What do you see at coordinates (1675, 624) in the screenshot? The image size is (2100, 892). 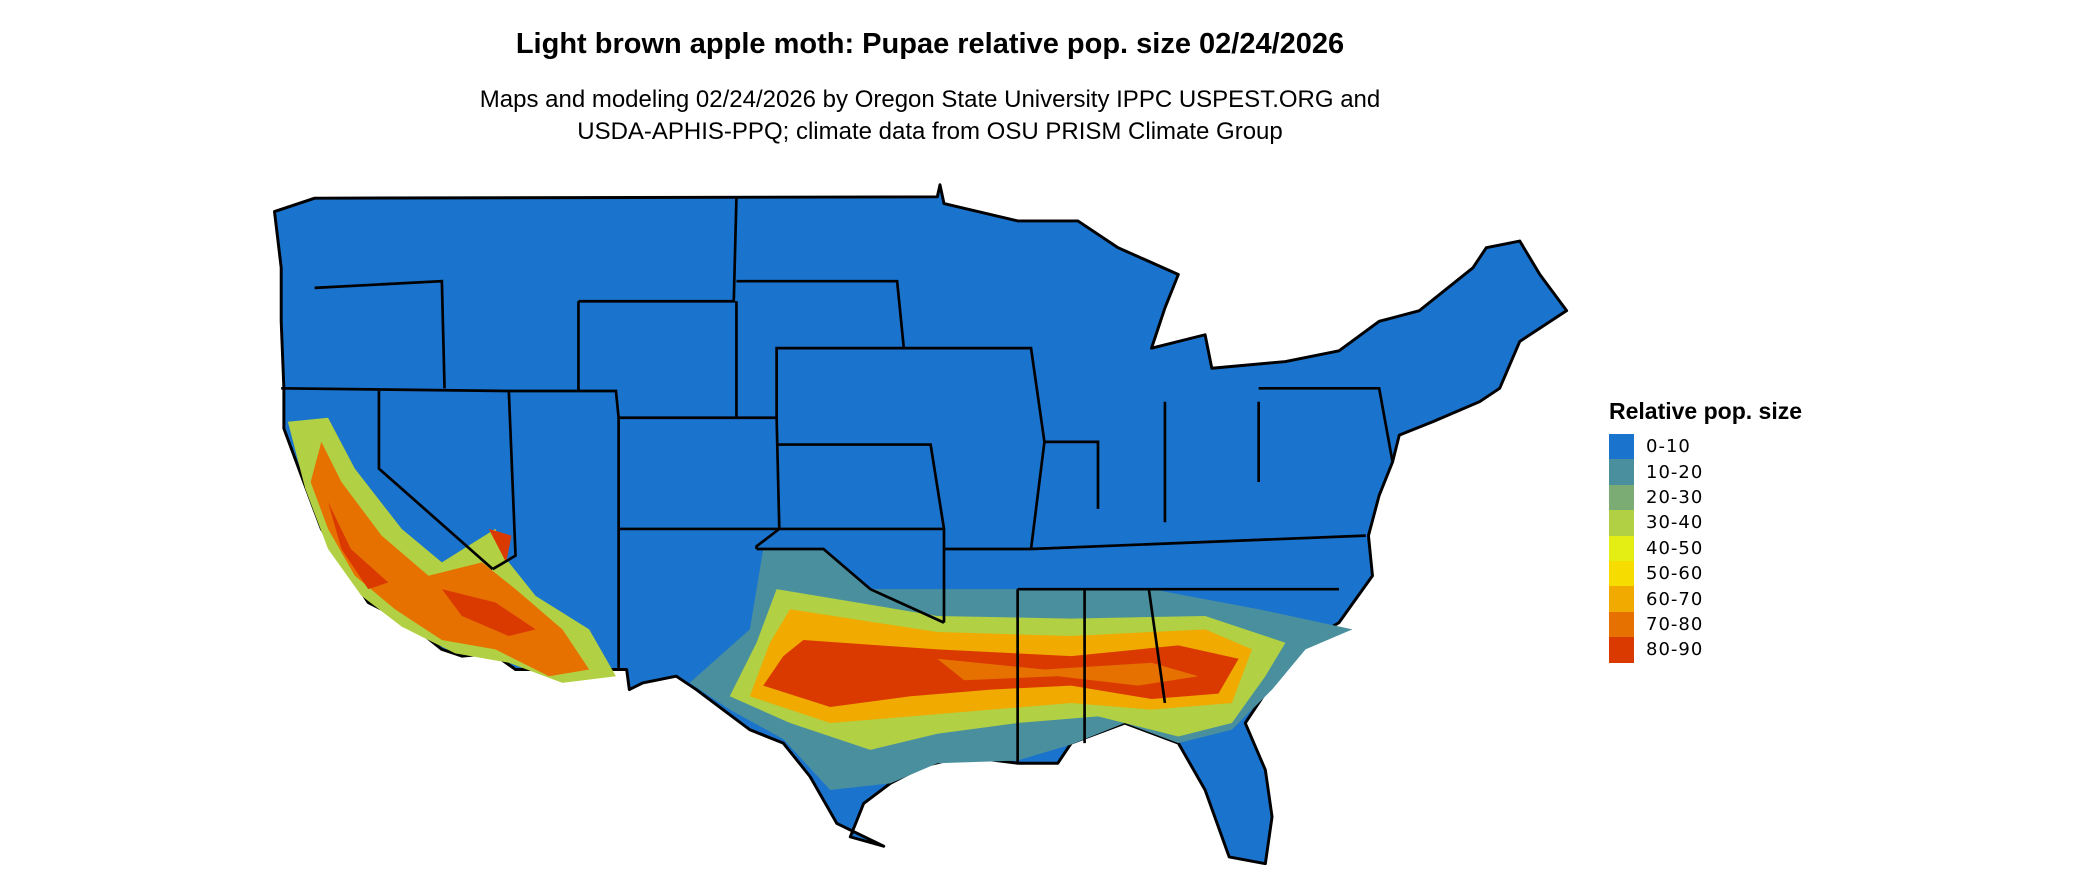 I see `legend-label: 70-80` at bounding box center [1675, 624].